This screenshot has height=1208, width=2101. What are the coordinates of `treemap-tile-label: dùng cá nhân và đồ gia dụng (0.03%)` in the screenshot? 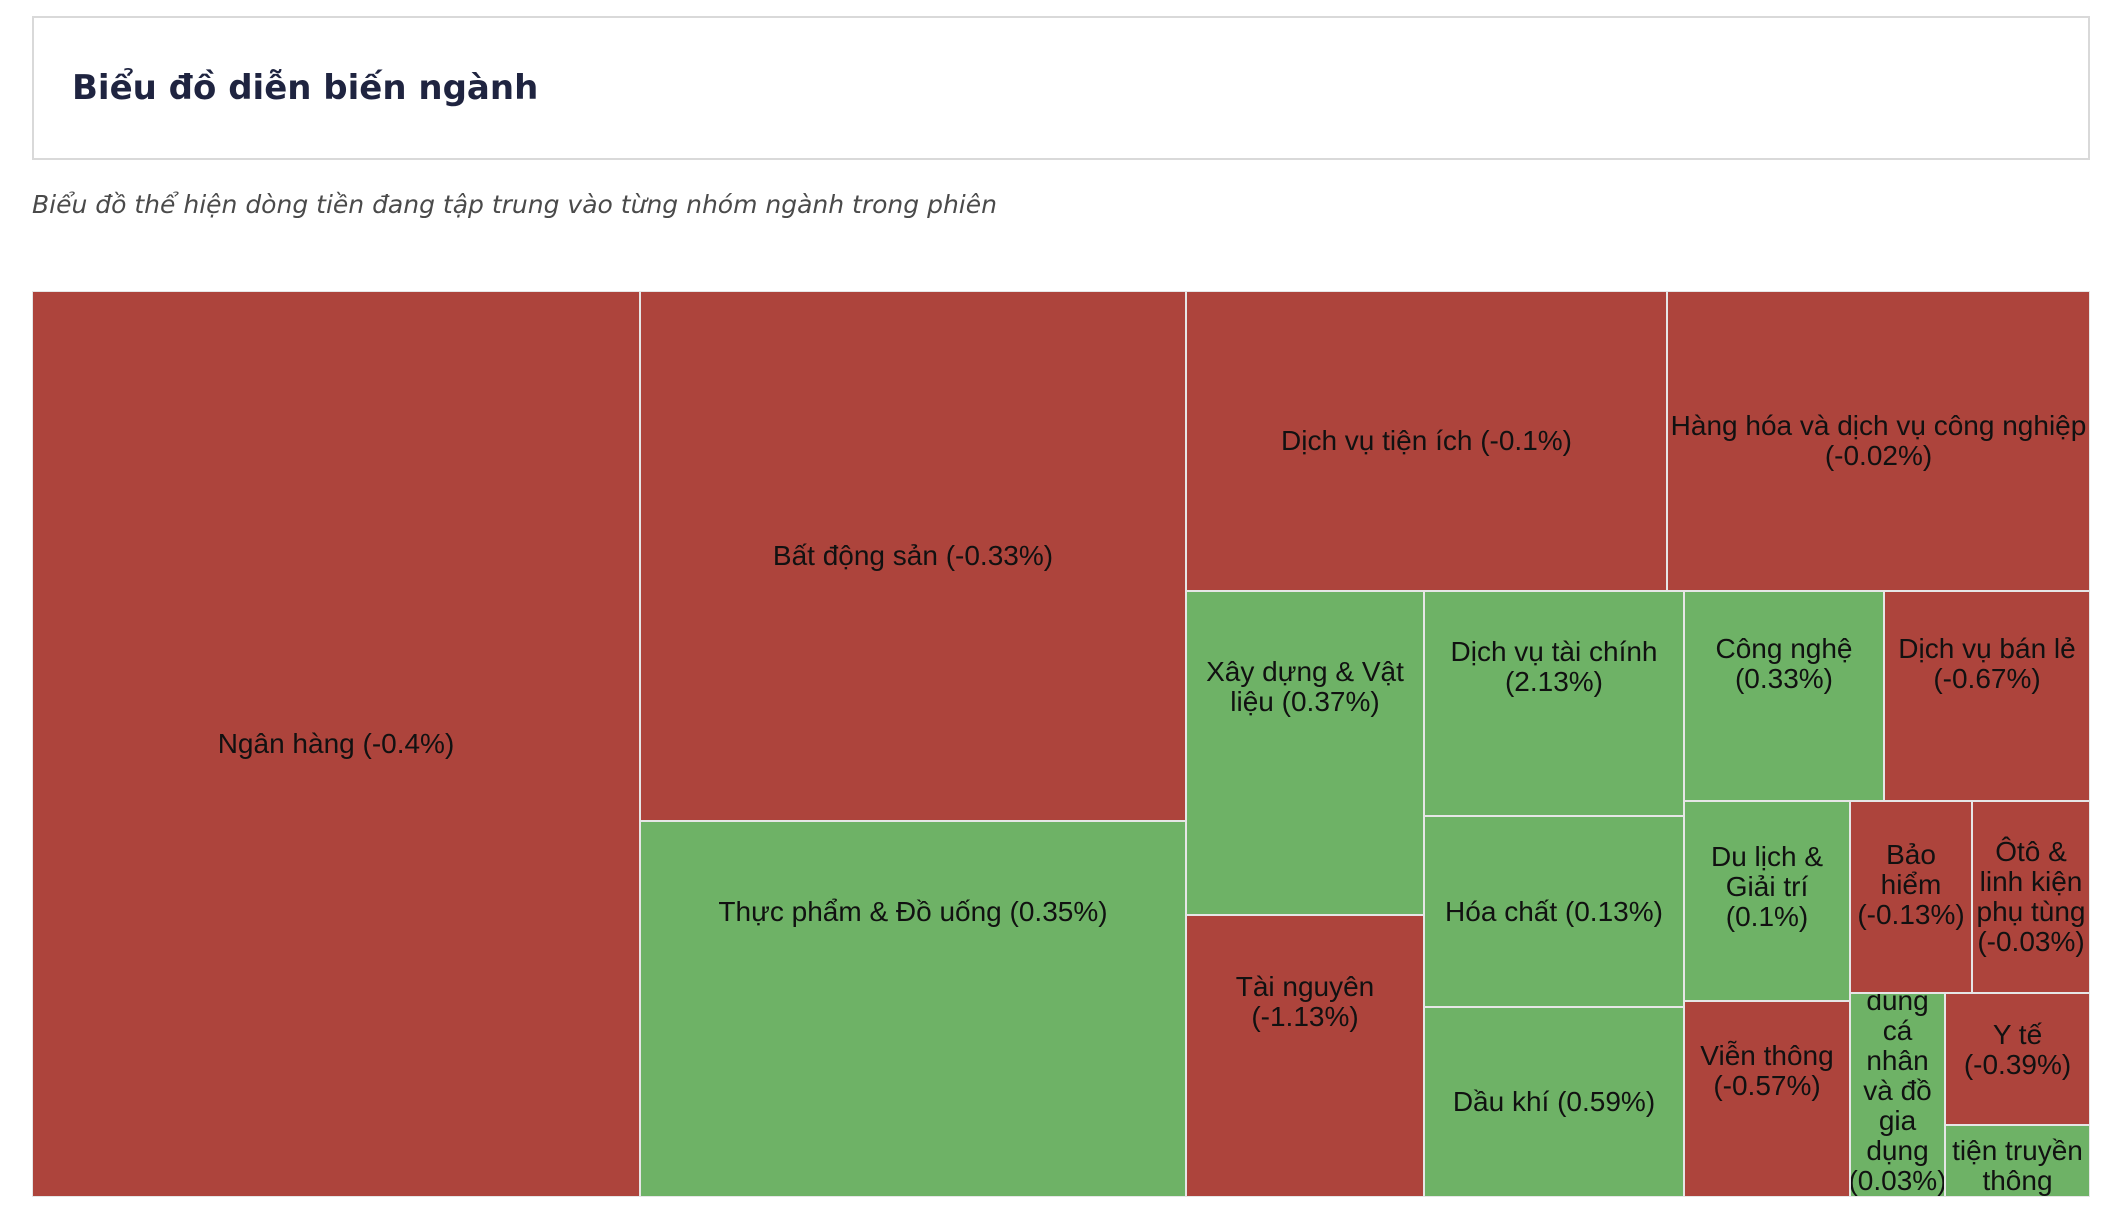 It's located at (1897, 1094).